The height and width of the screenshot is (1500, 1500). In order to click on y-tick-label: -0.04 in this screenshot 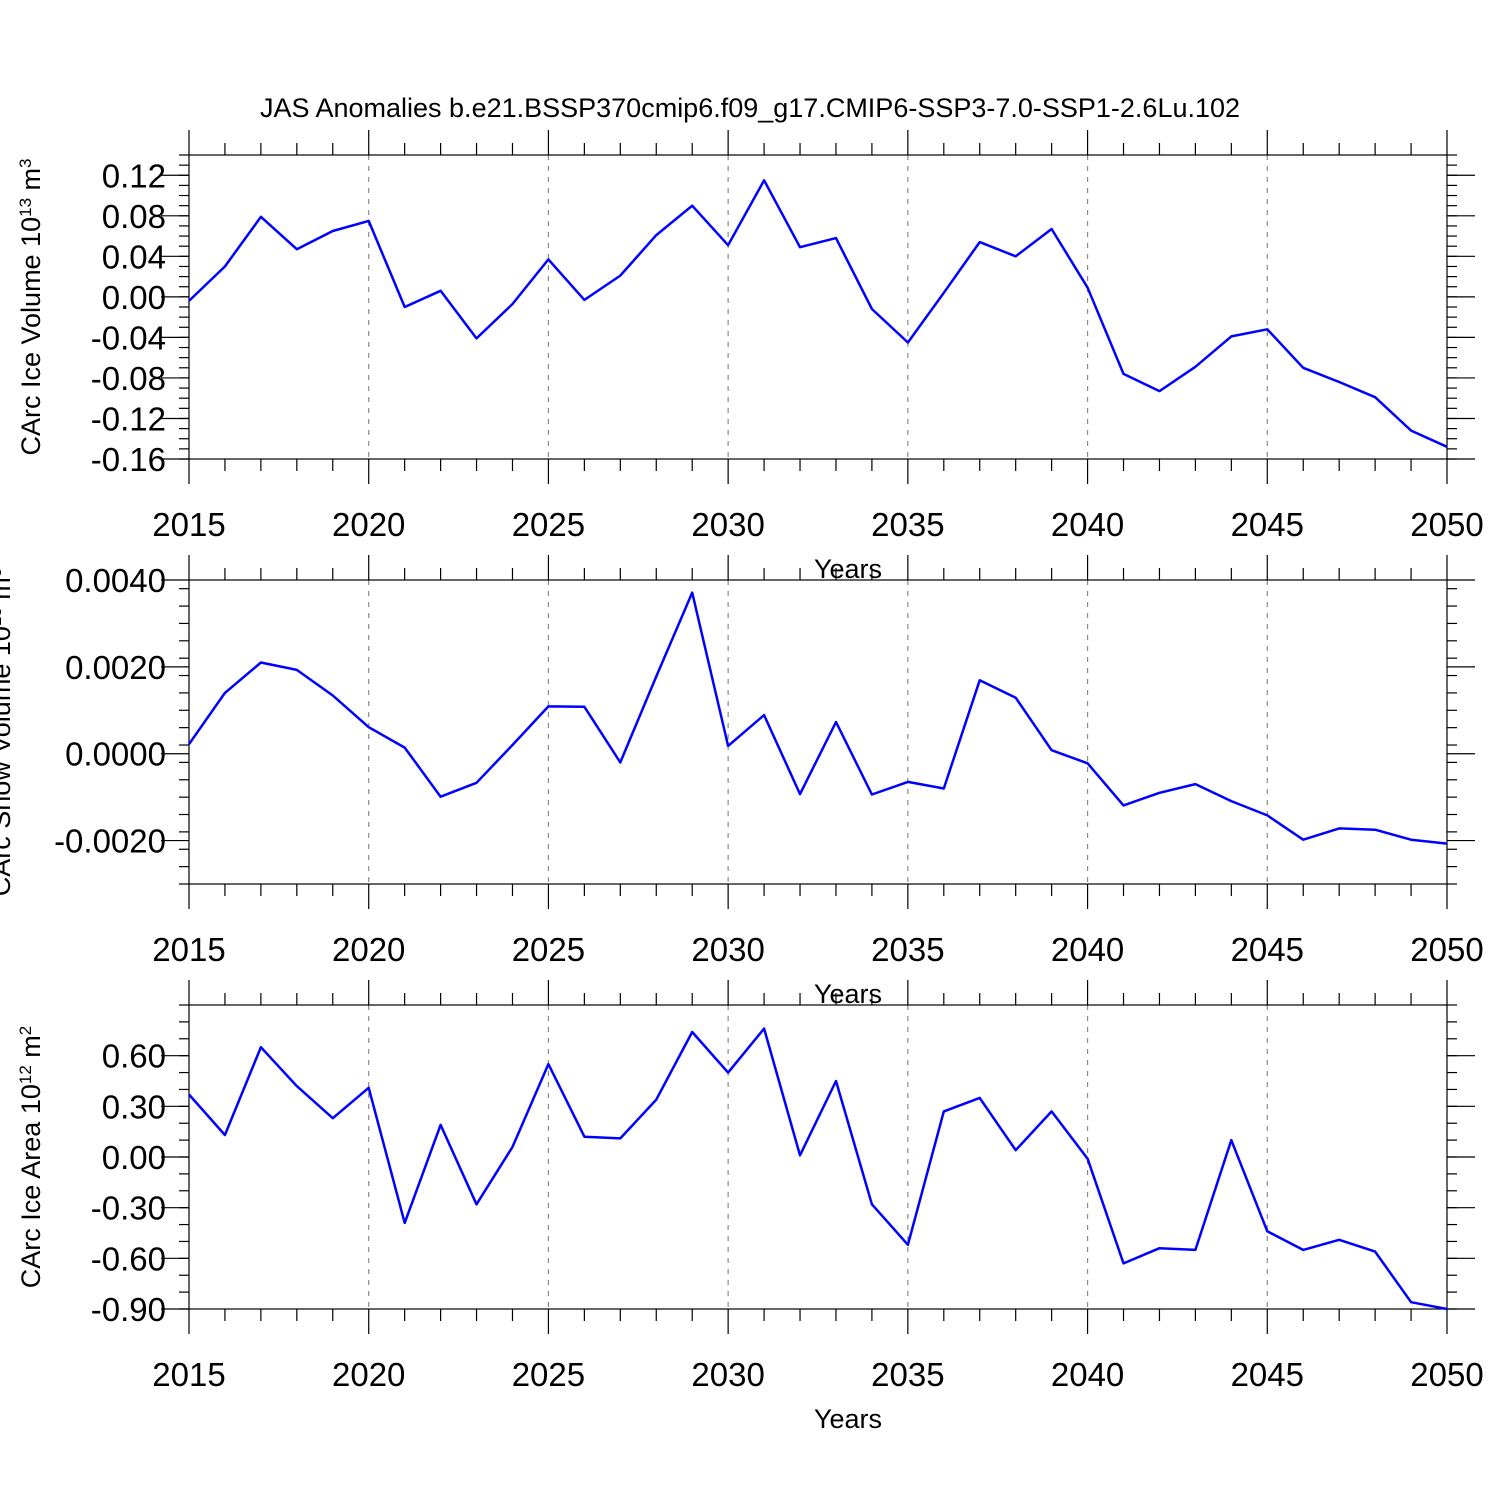, I will do `click(128, 337)`.